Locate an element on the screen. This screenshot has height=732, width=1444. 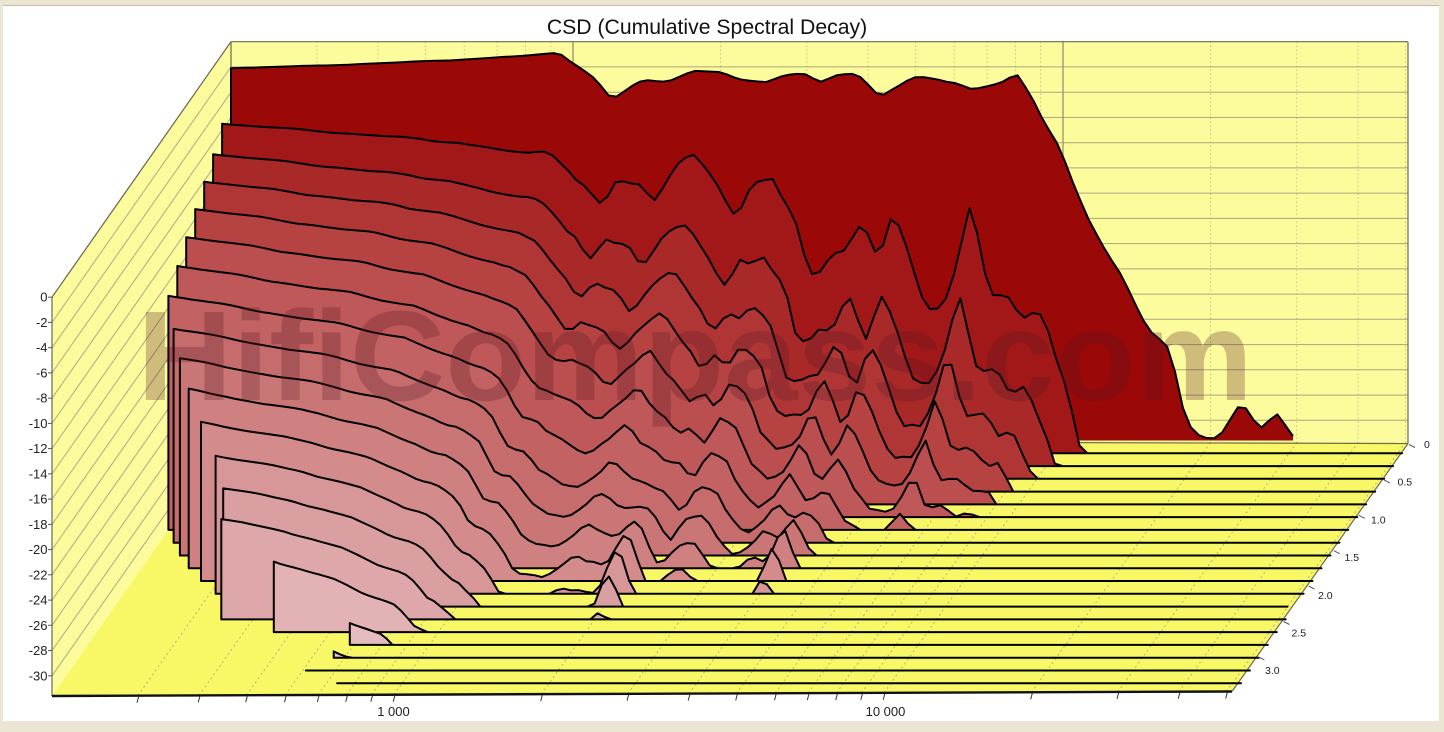
svg-text: -10 is located at coordinates (38, 423).